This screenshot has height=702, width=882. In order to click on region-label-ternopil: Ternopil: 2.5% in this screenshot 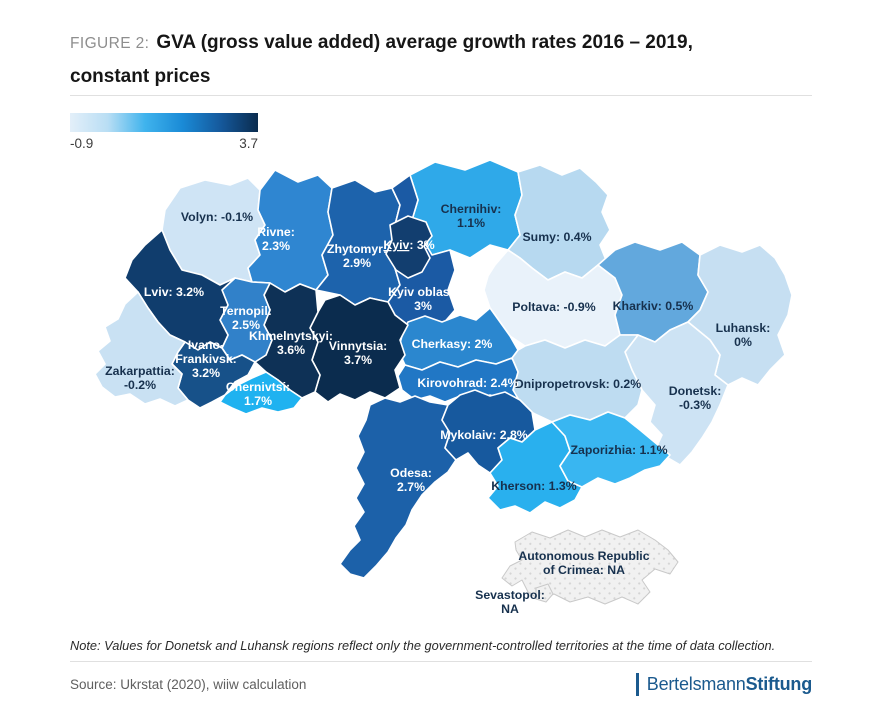, I will do `click(246, 318)`.